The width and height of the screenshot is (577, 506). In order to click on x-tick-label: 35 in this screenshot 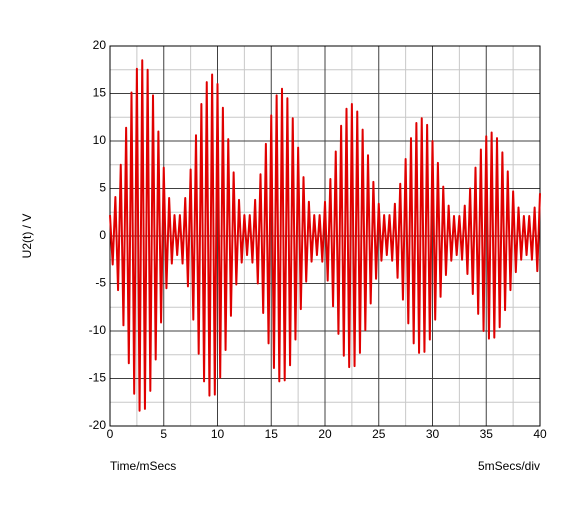, I will do `click(487, 434)`.